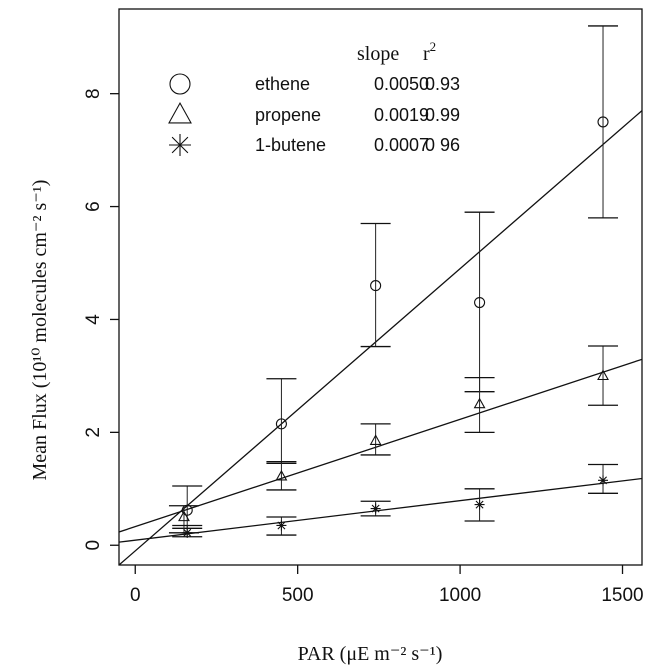 This screenshot has height=670, width=646. Describe the element at coordinates (426, 54) in the screenshot. I see `legend-header-r2-base: r` at that location.